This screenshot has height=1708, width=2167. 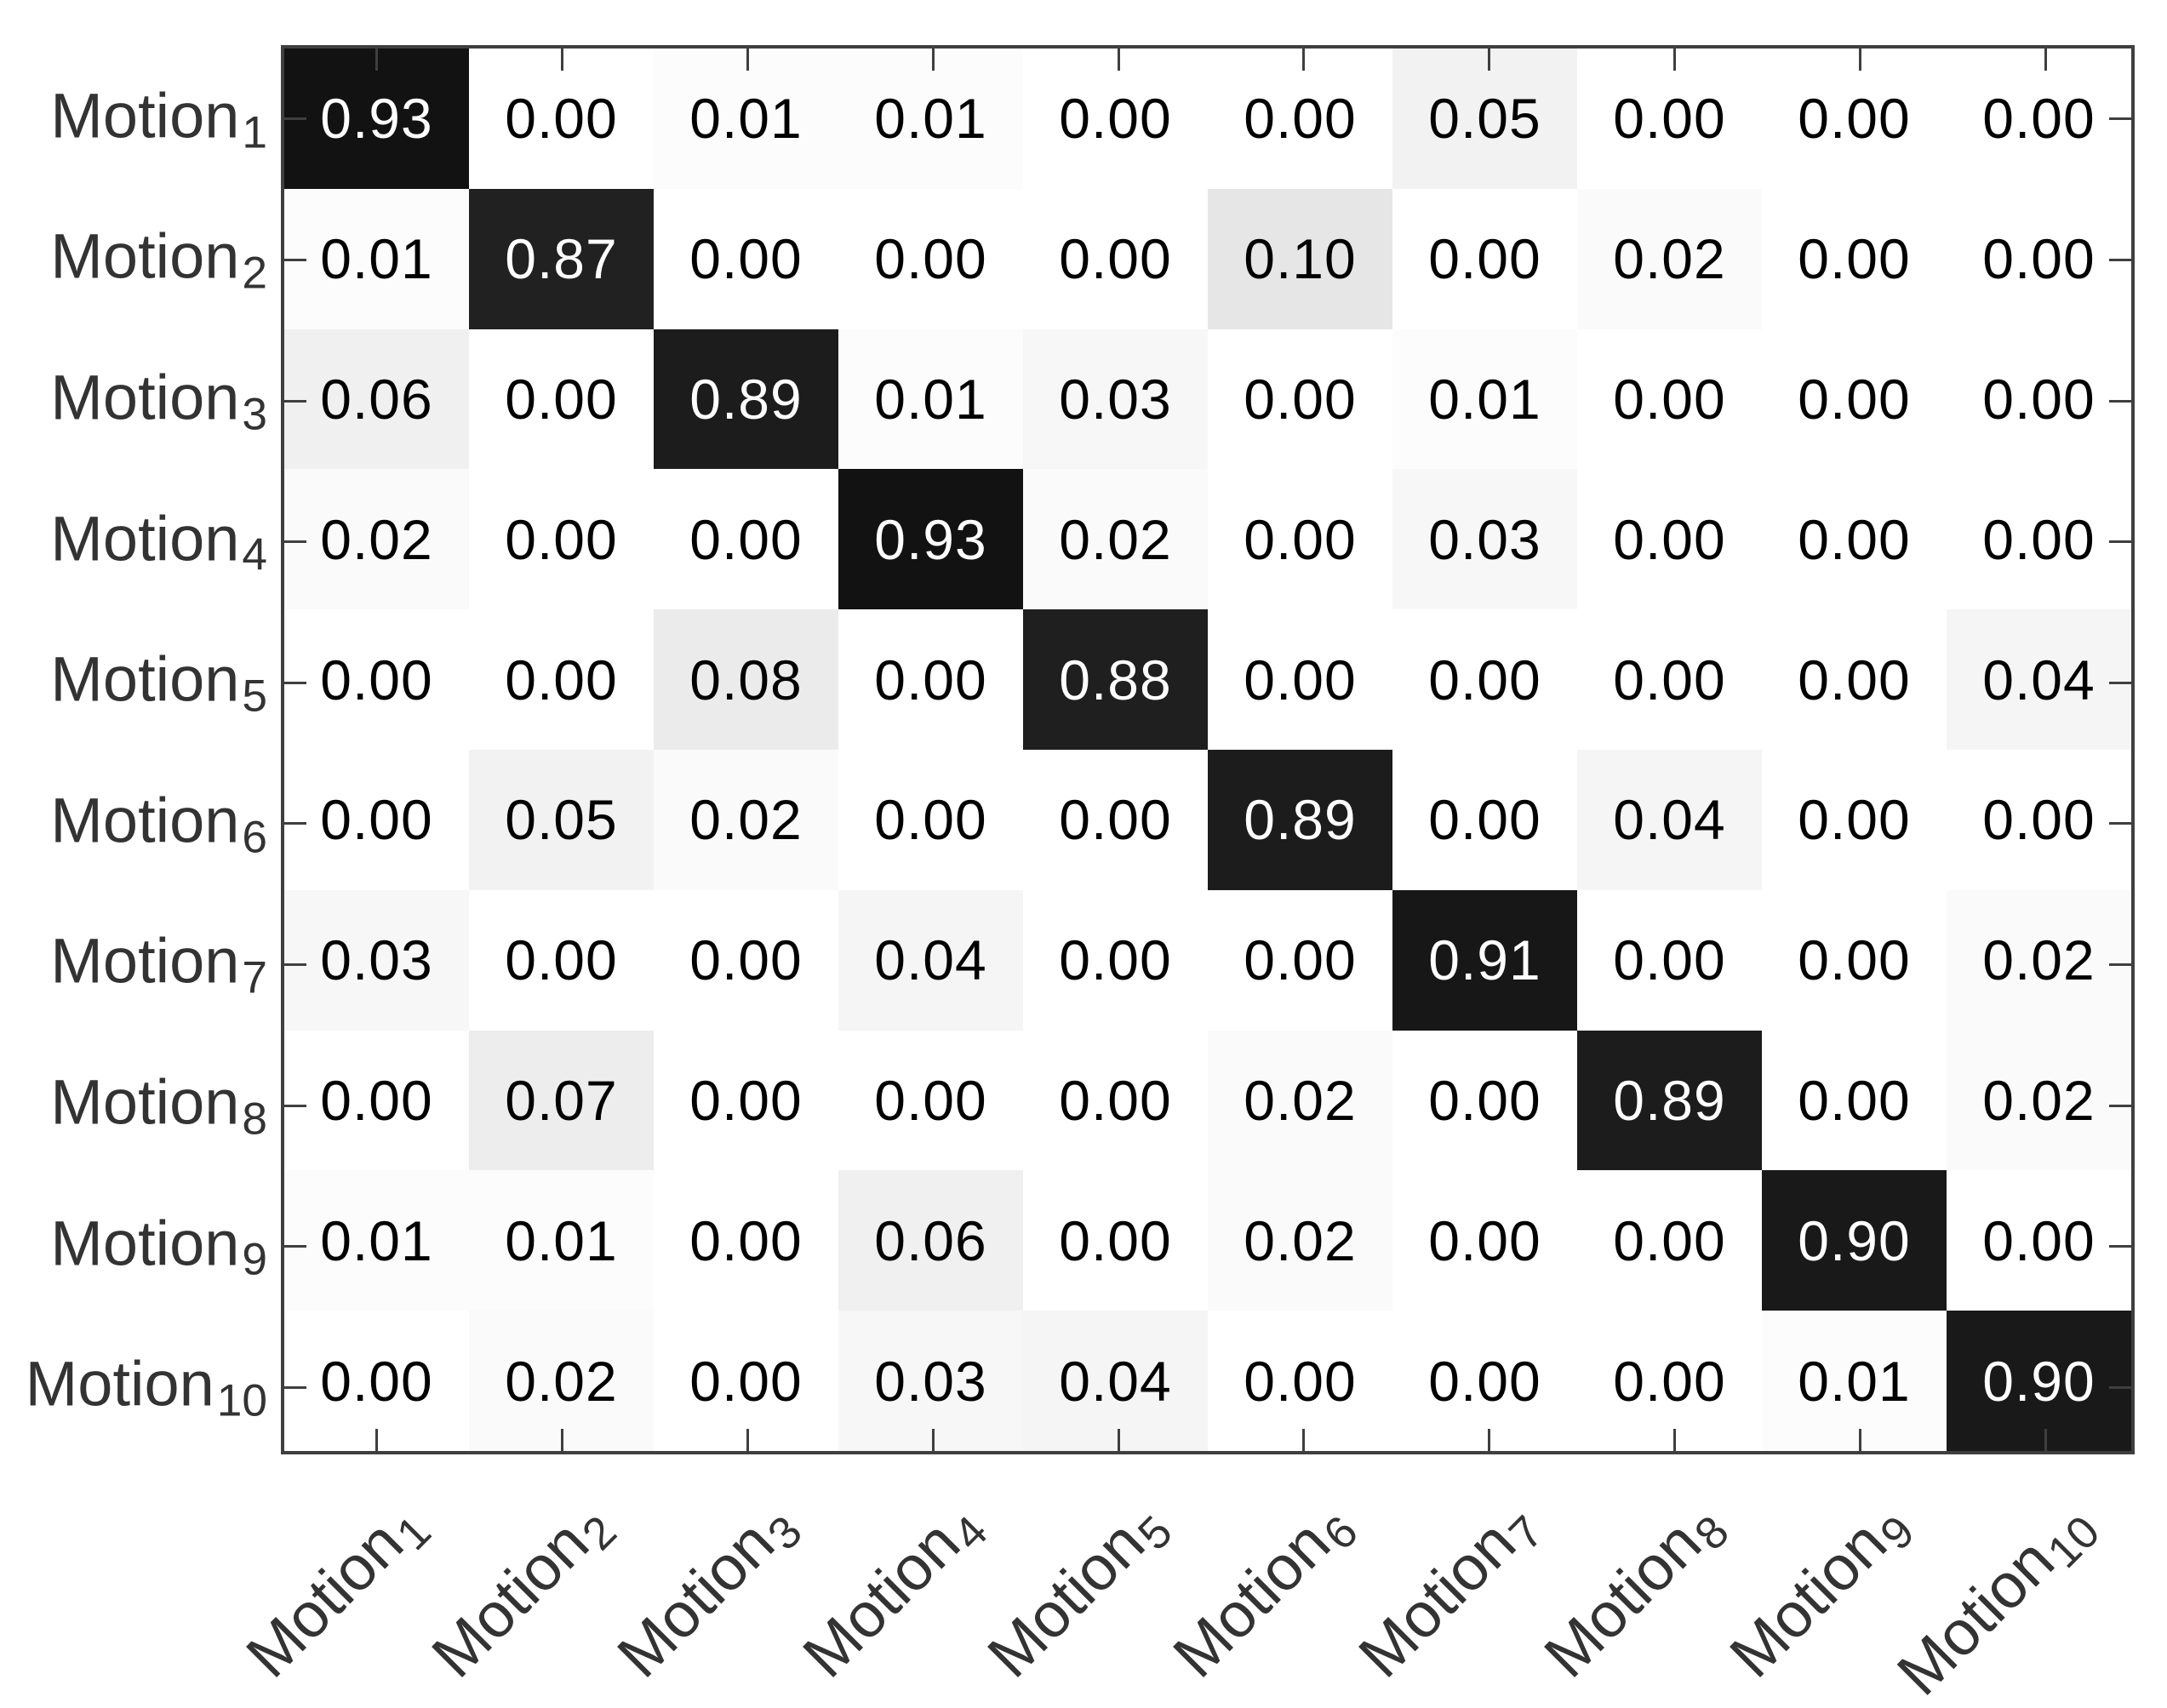 What do you see at coordinates (2039, 1381) in the screenshot?
I see `matrix-cell: 0.90` at bounding box center [2039, 1381].